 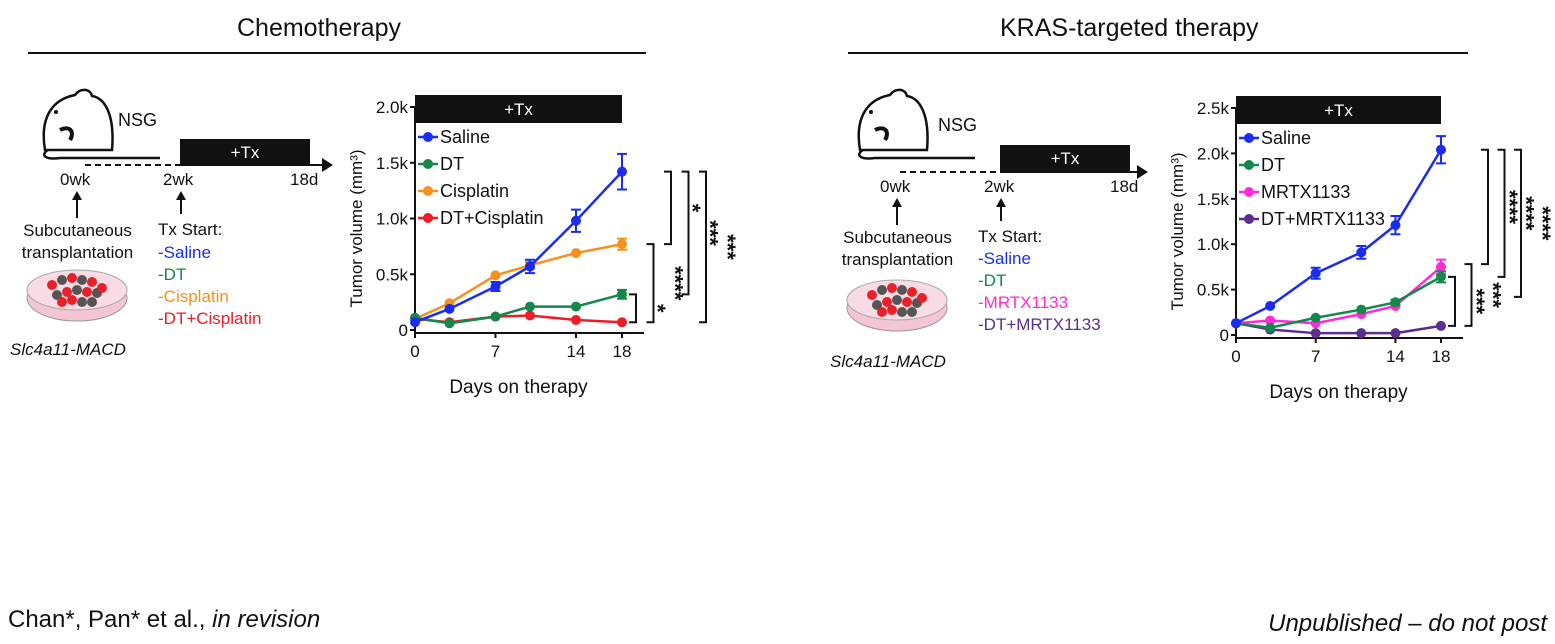 I want to click on tx-start-label: Tx Start:, so click(x=1010, y=236).